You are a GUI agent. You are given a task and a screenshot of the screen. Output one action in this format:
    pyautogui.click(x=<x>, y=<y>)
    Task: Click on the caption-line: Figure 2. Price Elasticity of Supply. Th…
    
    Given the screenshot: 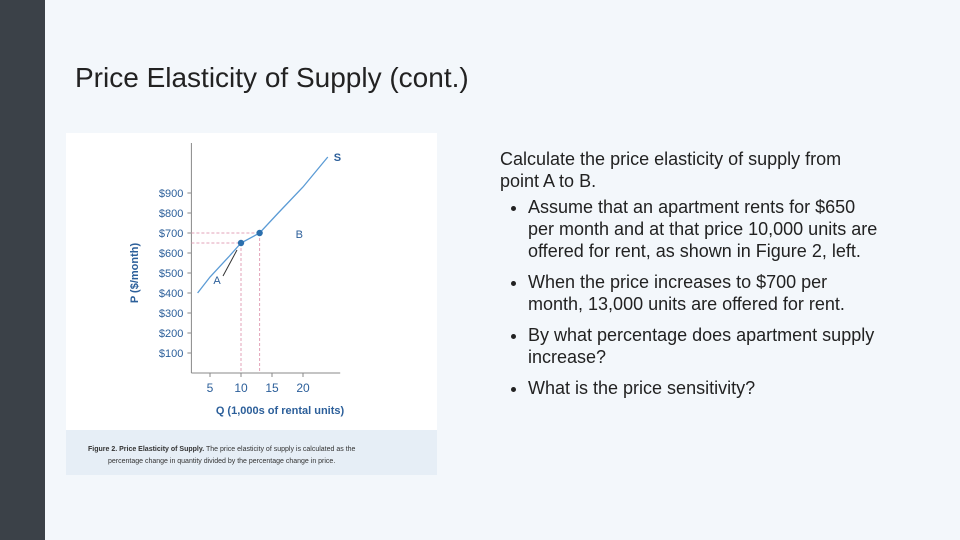 What is the action you would take?
    pyautogui.click(x=222, y=449)
    